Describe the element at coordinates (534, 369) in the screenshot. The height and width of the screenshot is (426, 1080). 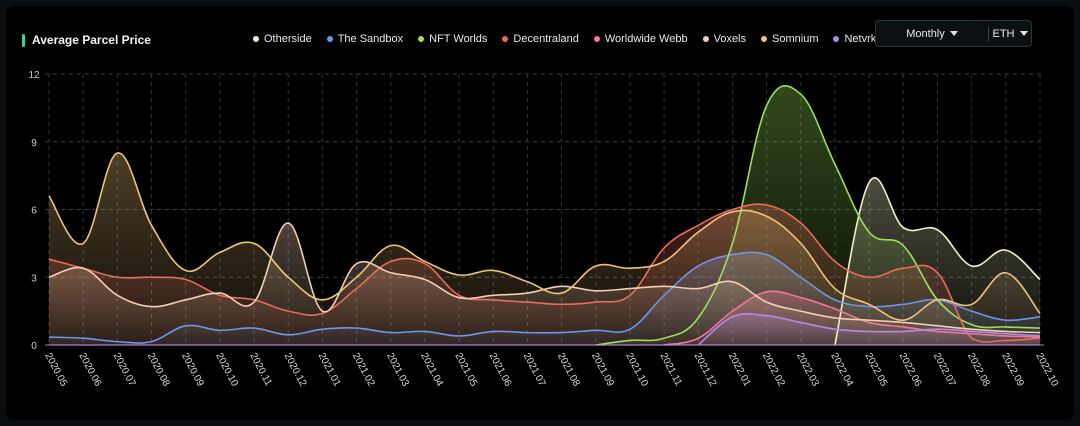
I see `x-tick-label: 2021.07` at that location.